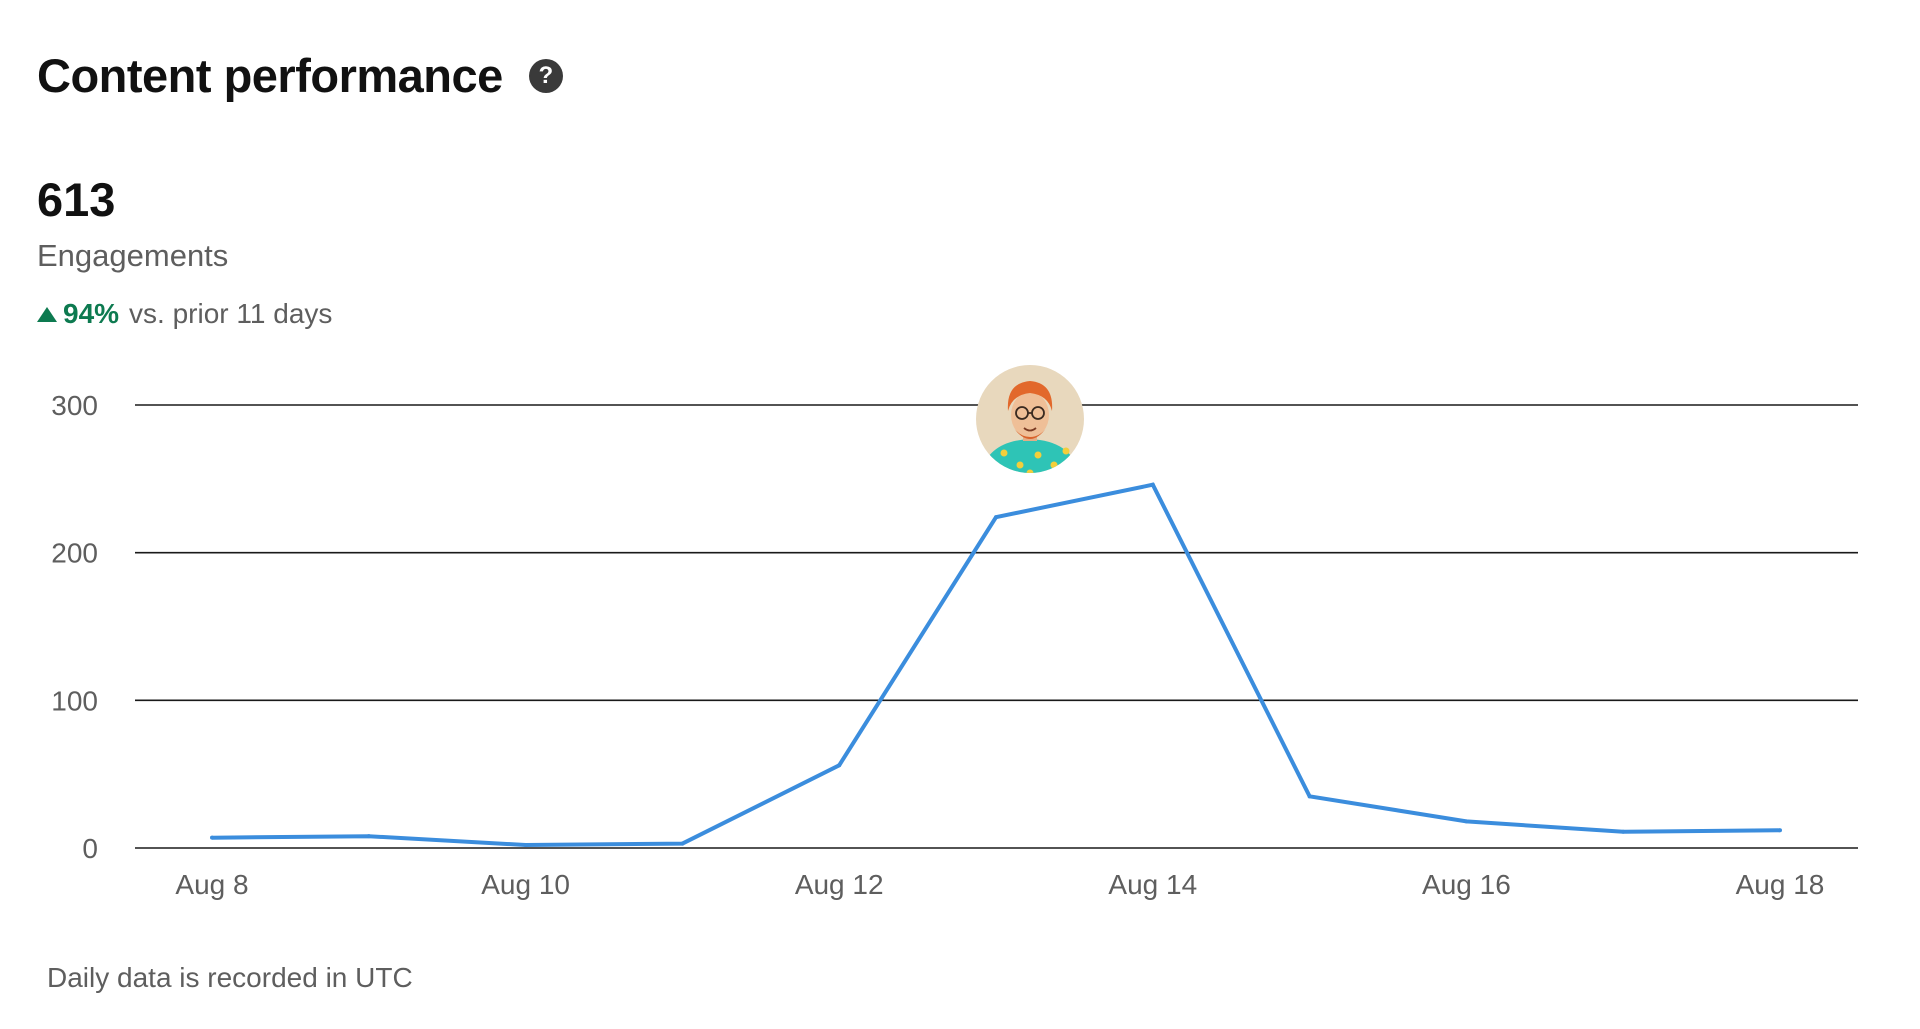 This screenshot has height=1029, width=1920. I want to click on header: Content performance ?, so click(300, 75).